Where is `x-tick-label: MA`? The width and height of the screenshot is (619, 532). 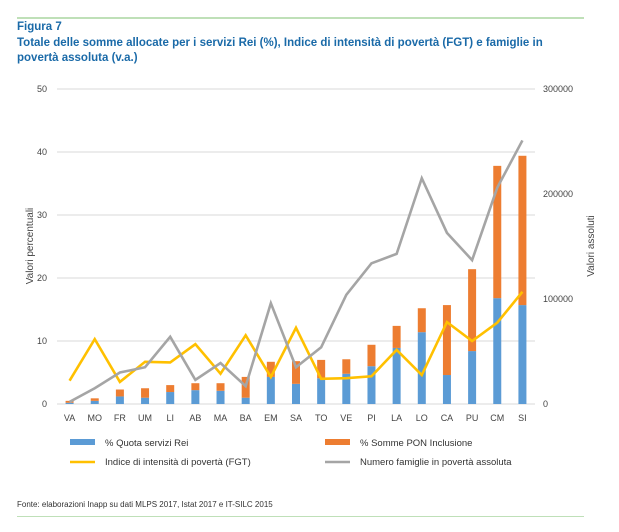 x-tick-label: MA is located at coordinates (221, 418).